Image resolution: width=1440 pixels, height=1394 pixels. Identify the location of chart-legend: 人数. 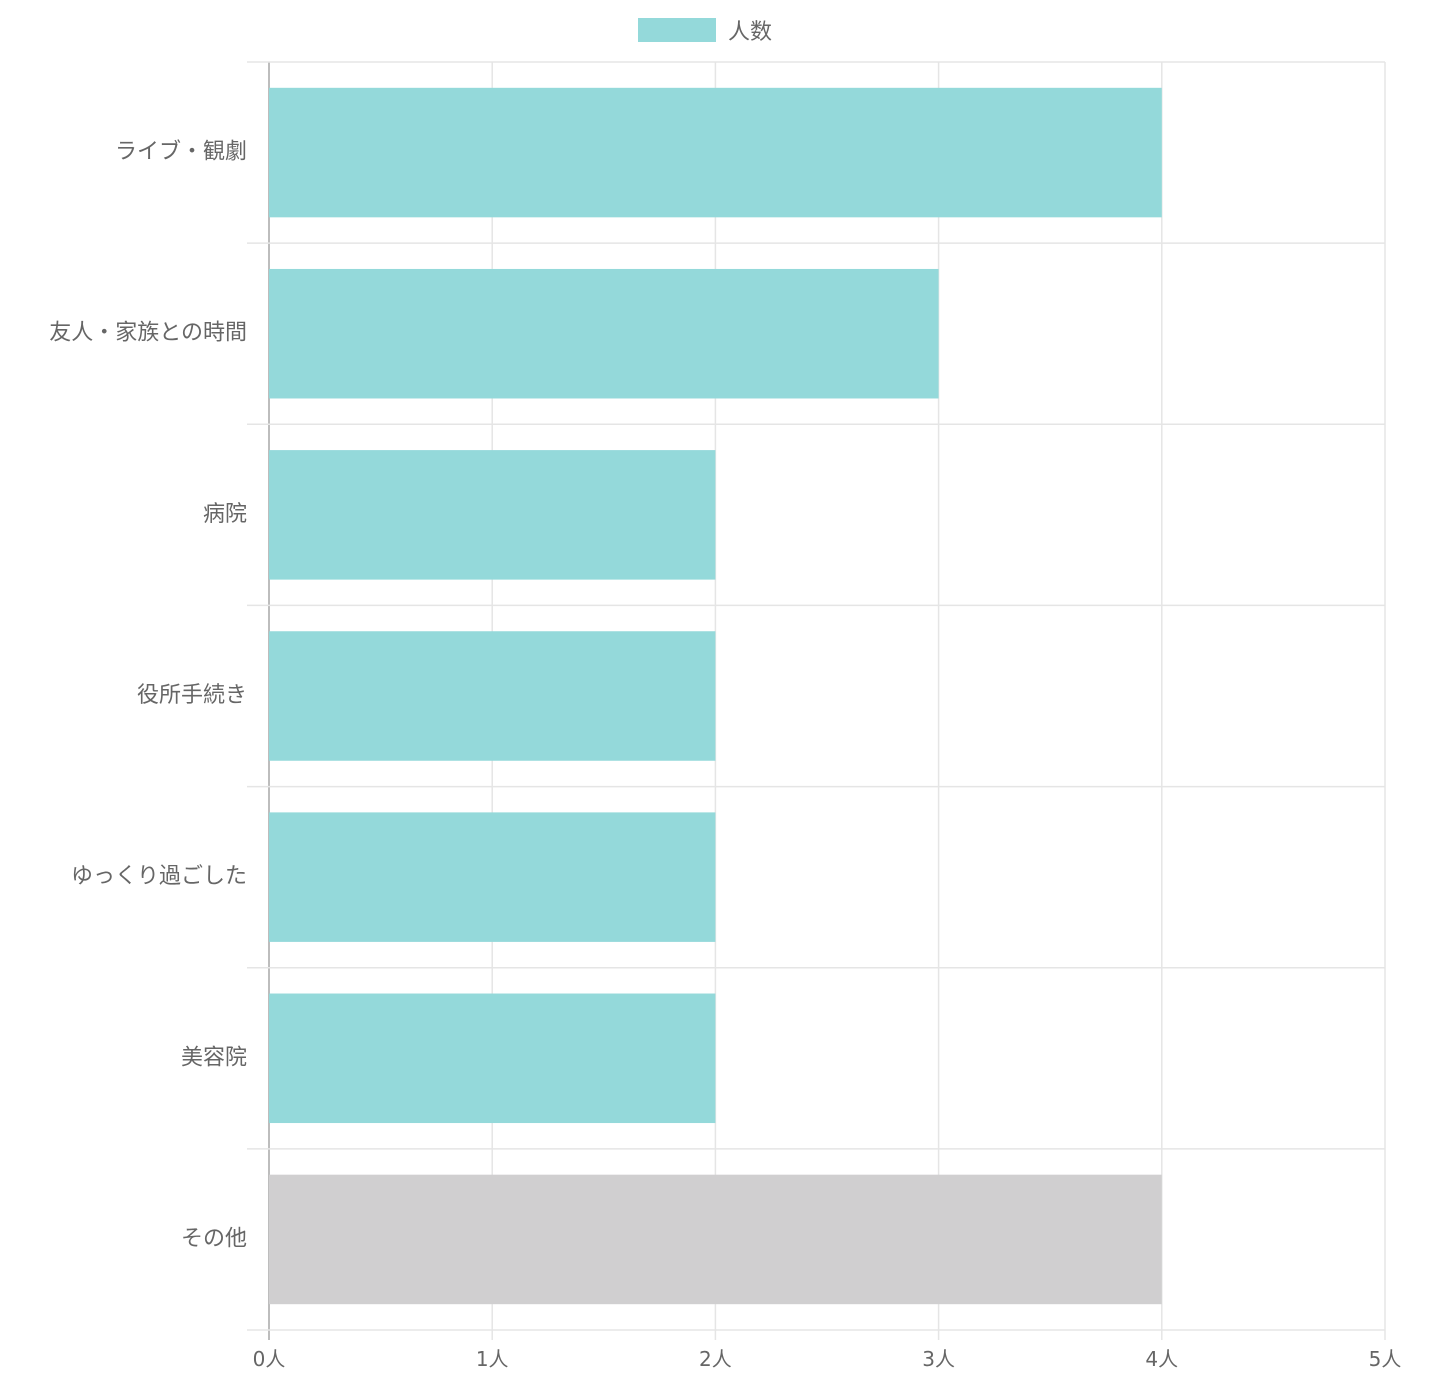
(705, 30).